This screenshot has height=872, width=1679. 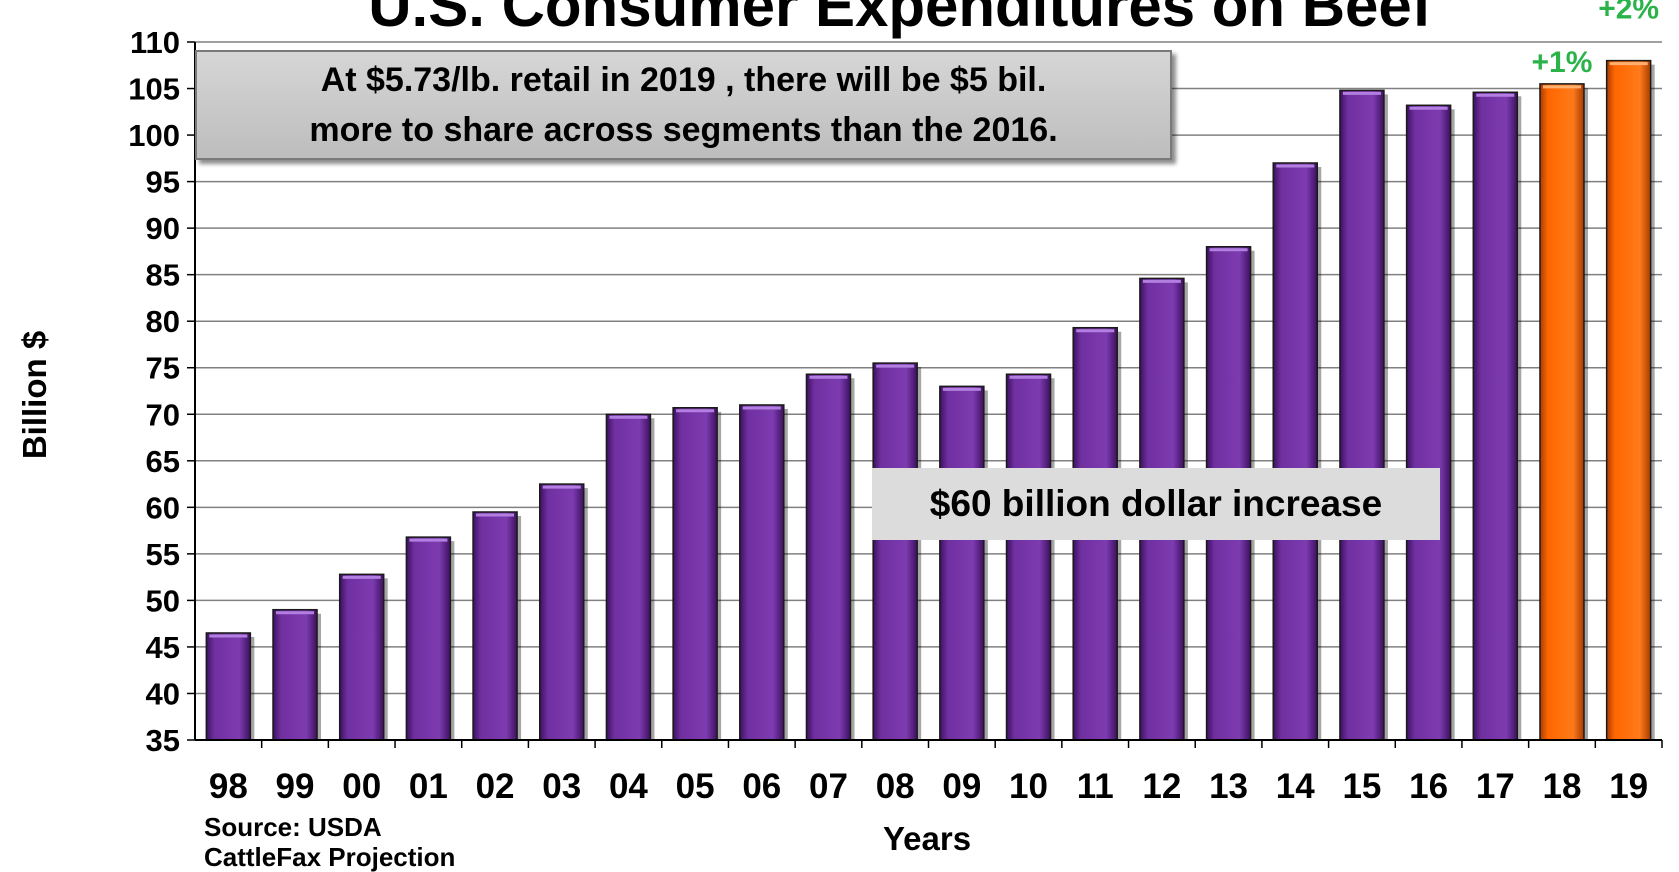 What do you see at coordinates (1628, 13) in the screenshot?
I see `percent-change-label: +2%` at bounding box center [1628, 13].